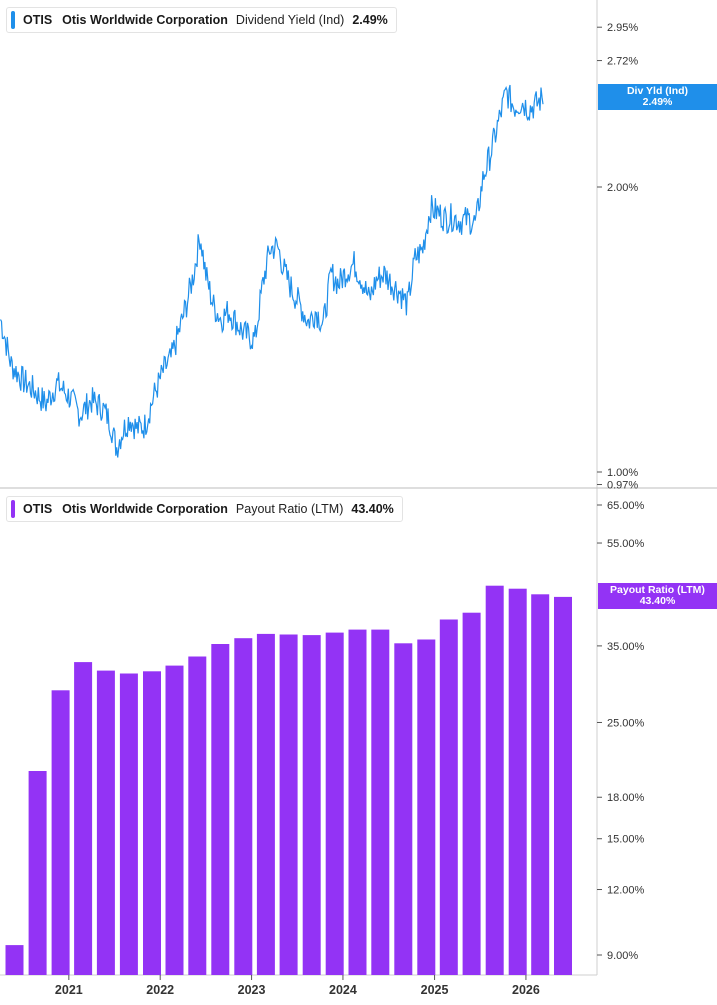 This screenshot has width=717, height=1005. I want to click on payout-price-tag: Payout Ratio (LTM) 43.40%, so click(657, 595).